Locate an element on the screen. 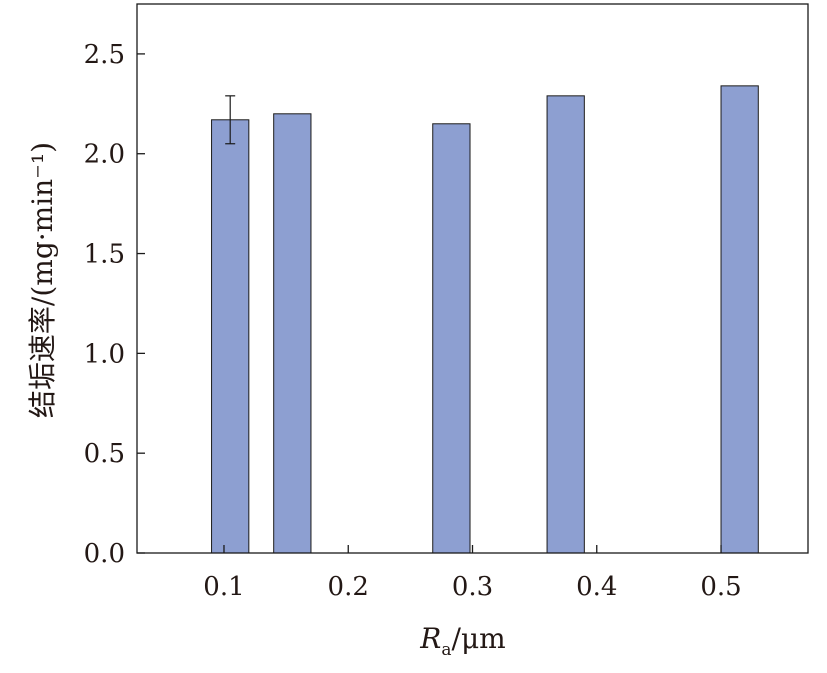 This screenshot has width=827, height=673. error-bars-group is located at coordinates (230, 120).